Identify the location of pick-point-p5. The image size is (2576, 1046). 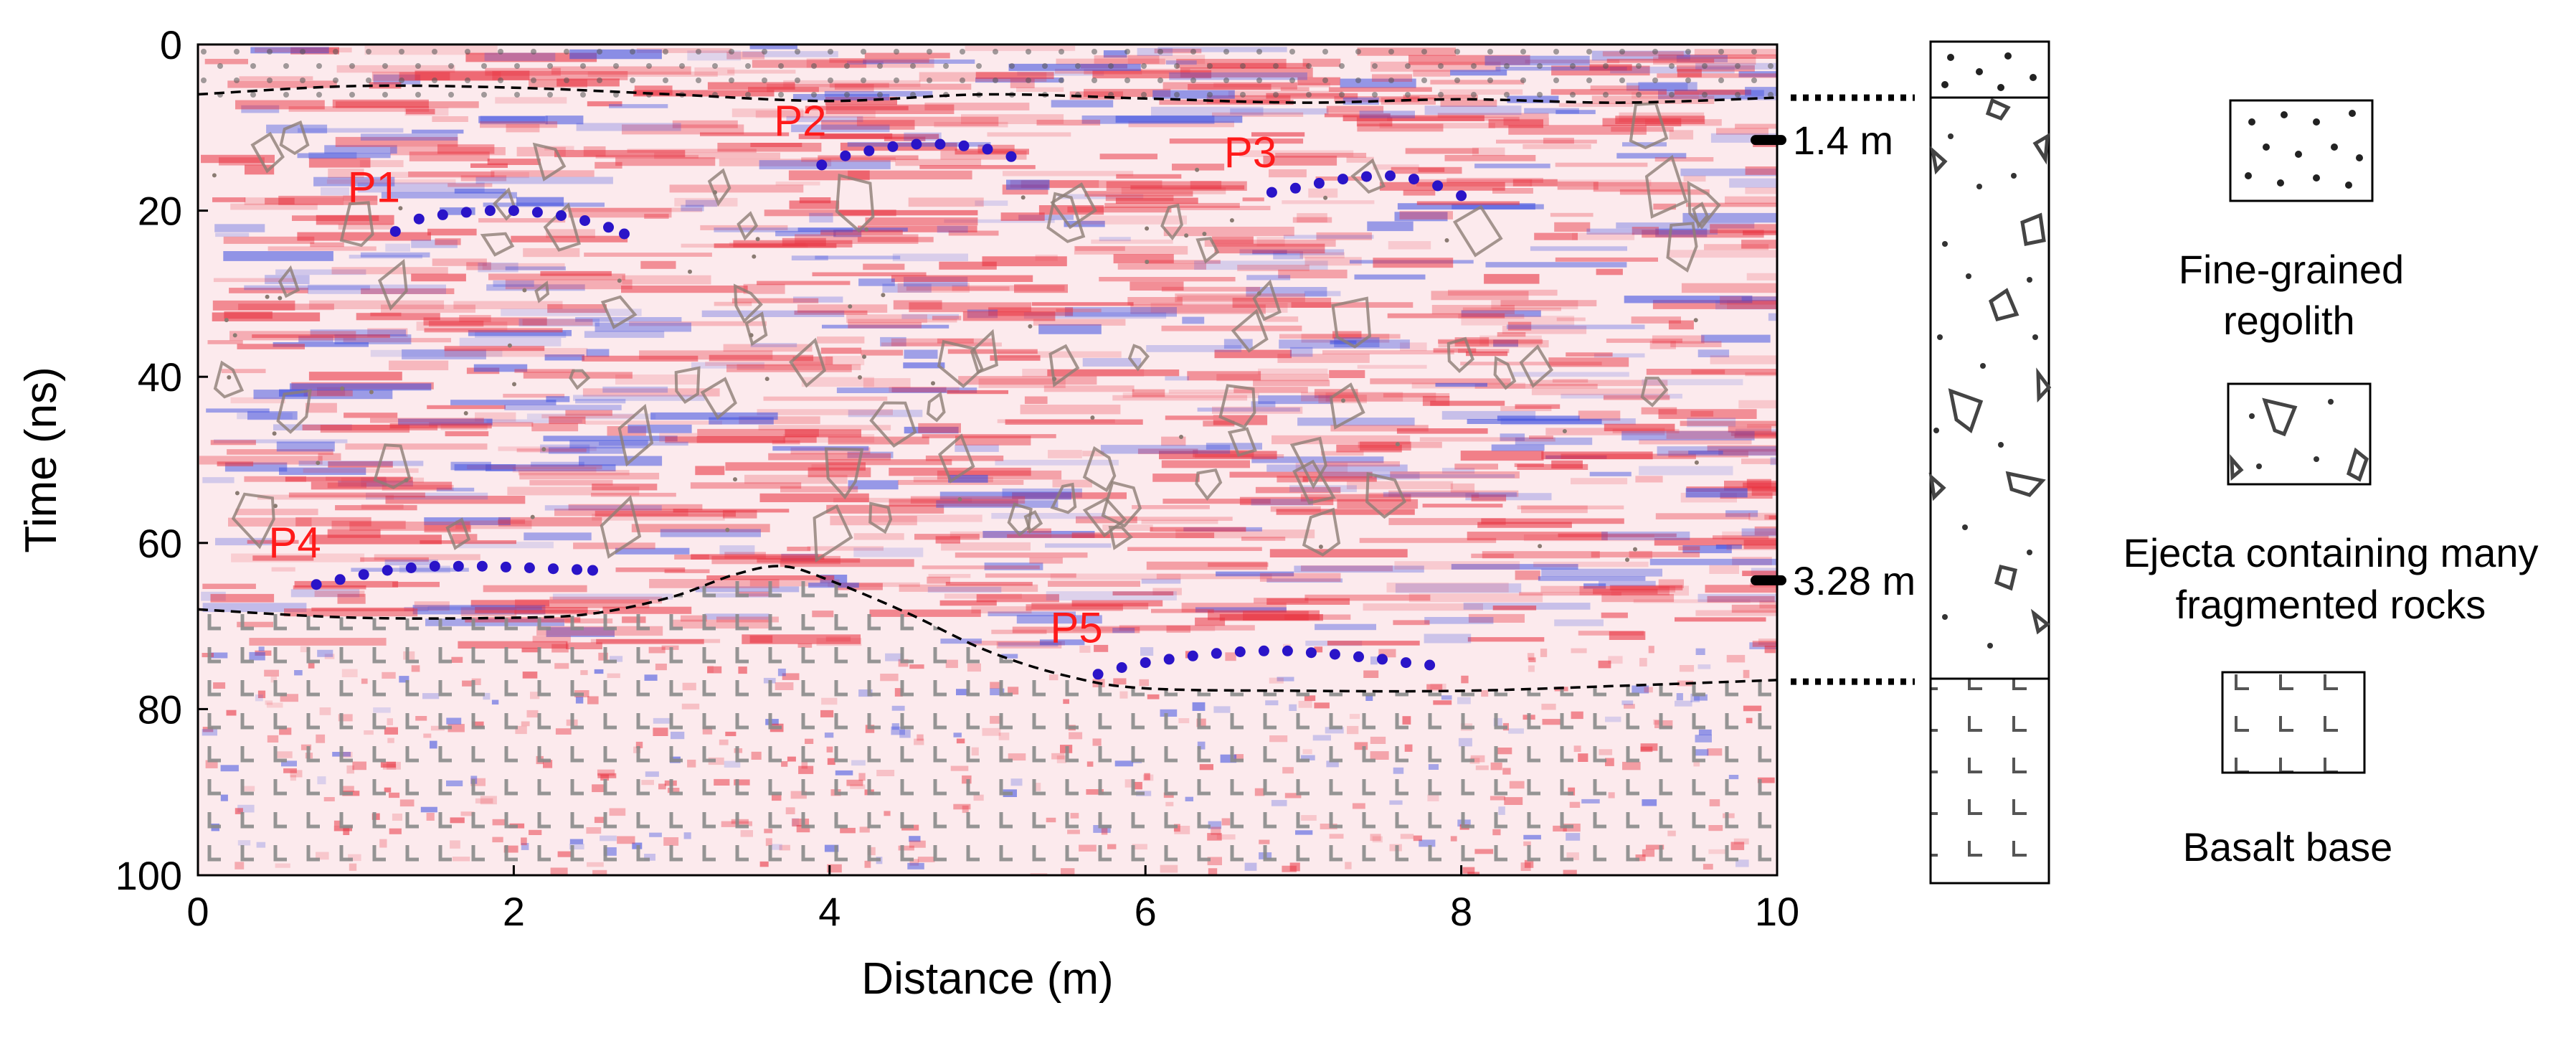
(1145, 663).